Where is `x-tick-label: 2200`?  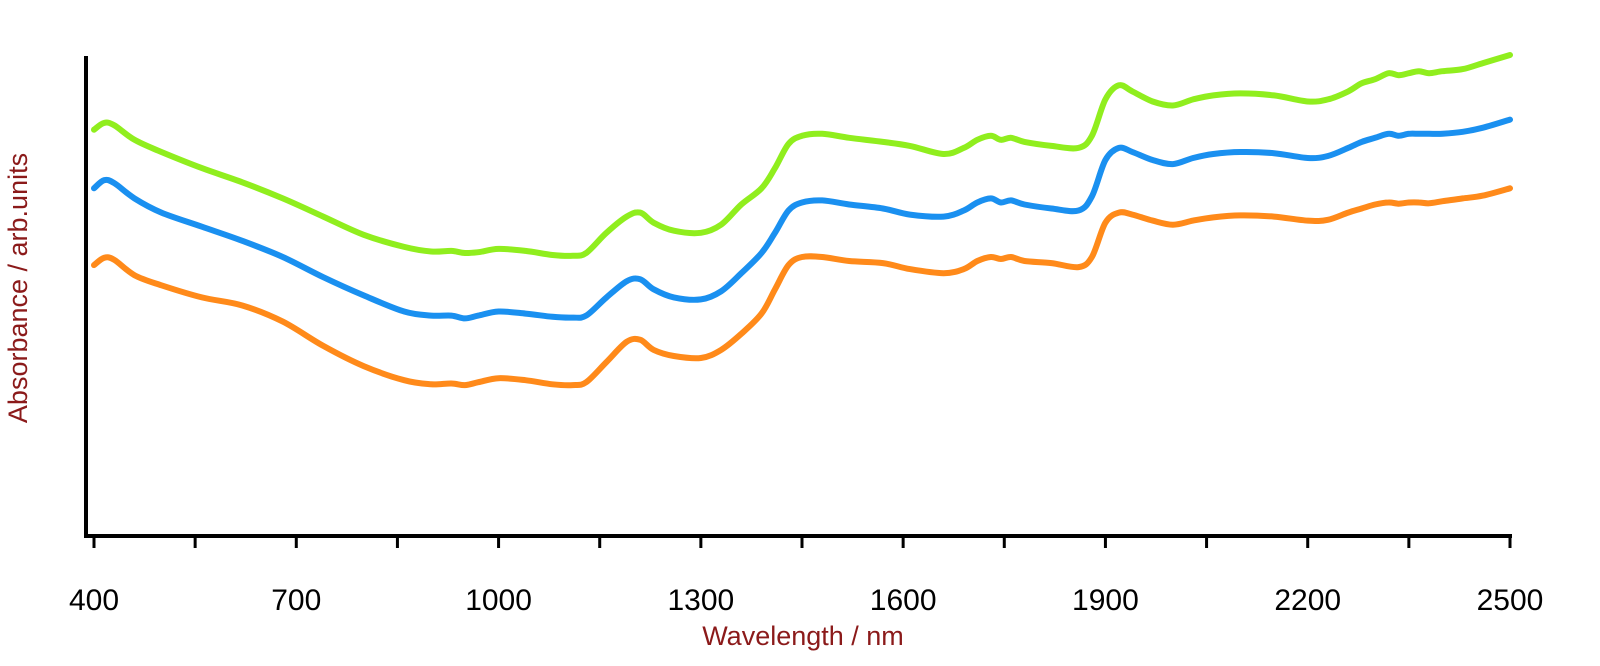
x-tick-label: 2200 is located at coordinates (1307, 600).